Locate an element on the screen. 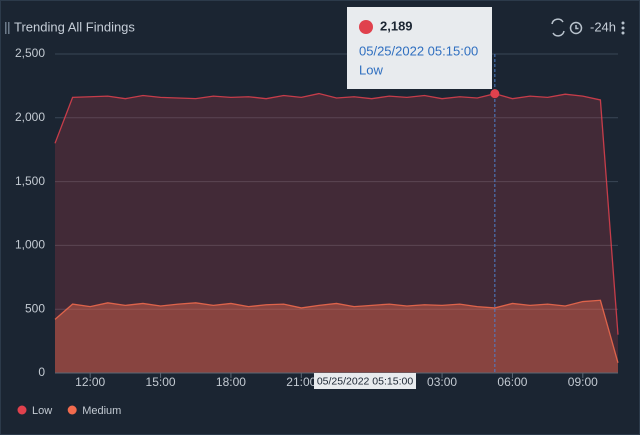 This screenshot has height=435, width=640. area-fill is located at coordinates (336, 336).